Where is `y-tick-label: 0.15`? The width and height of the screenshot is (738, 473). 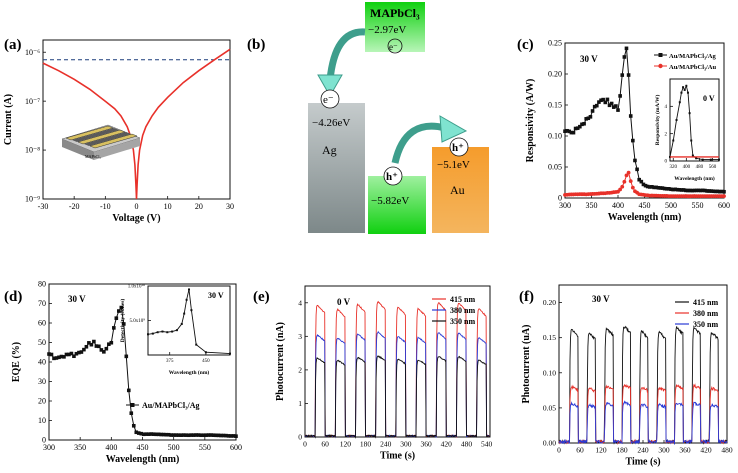 y-tick-label: 0.15 is located at coordinates (555, 105).